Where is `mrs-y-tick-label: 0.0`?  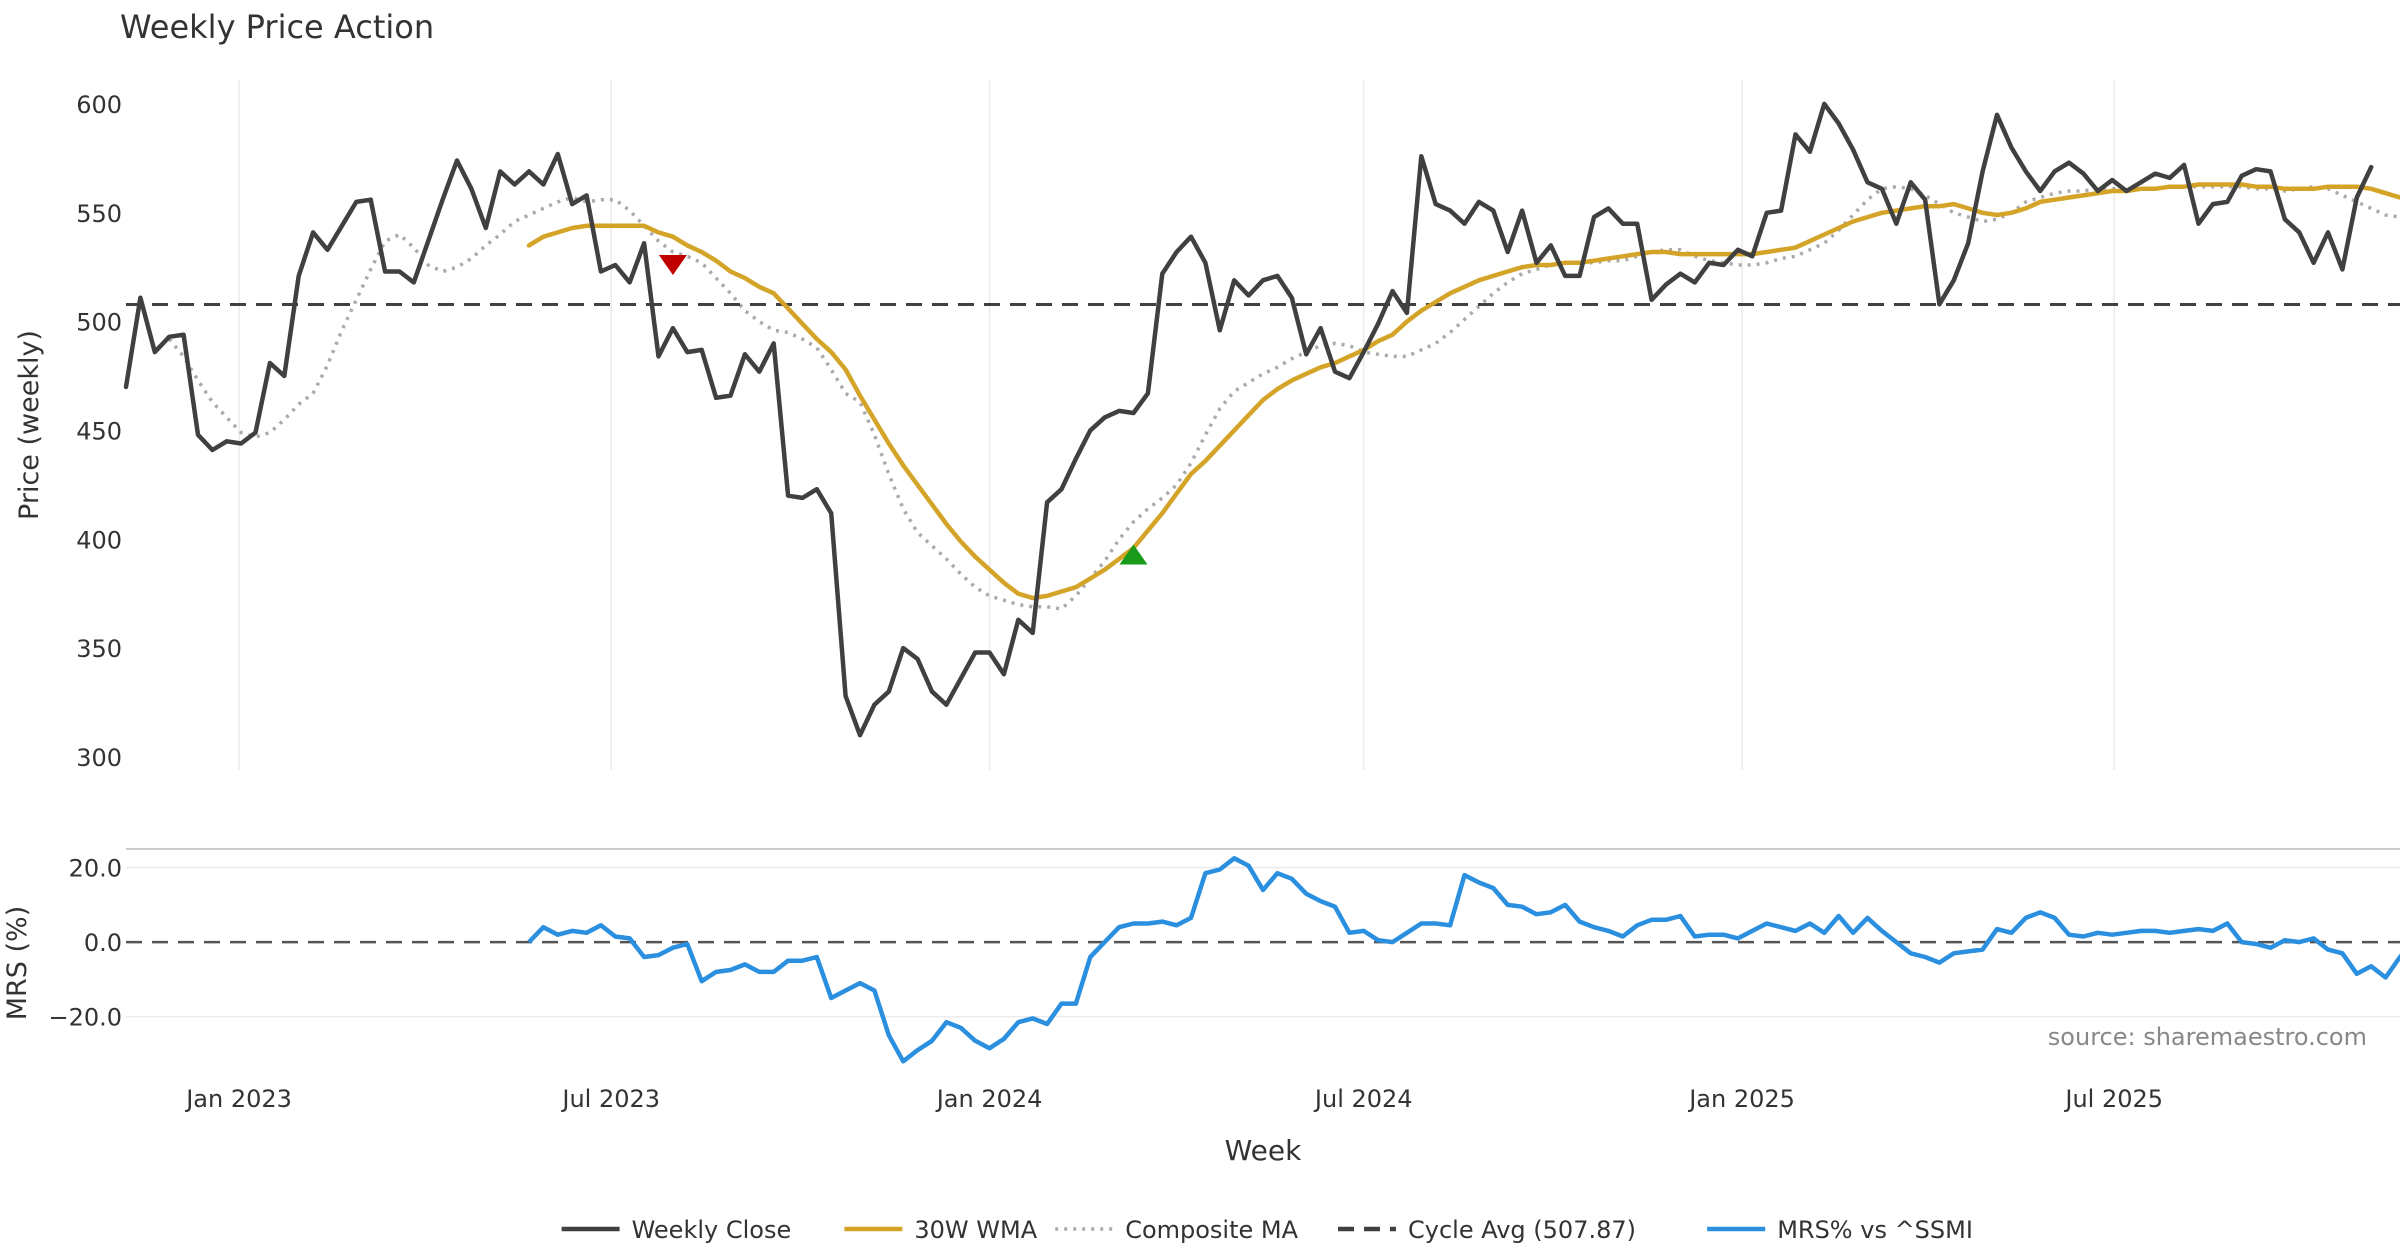 mrs-y-tick-label: 0.0 is located at coordinates (103, 943).